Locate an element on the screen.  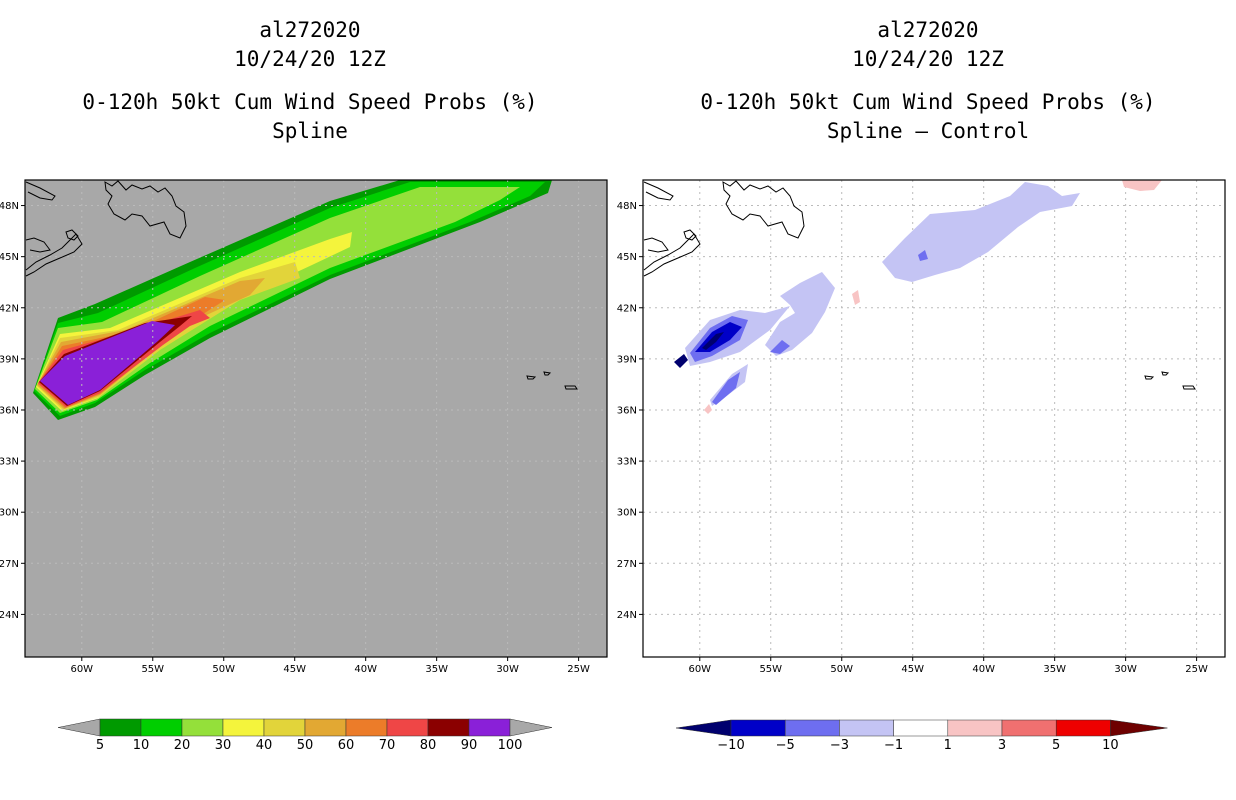
right-difference-field is located at coordinates (918, 297).